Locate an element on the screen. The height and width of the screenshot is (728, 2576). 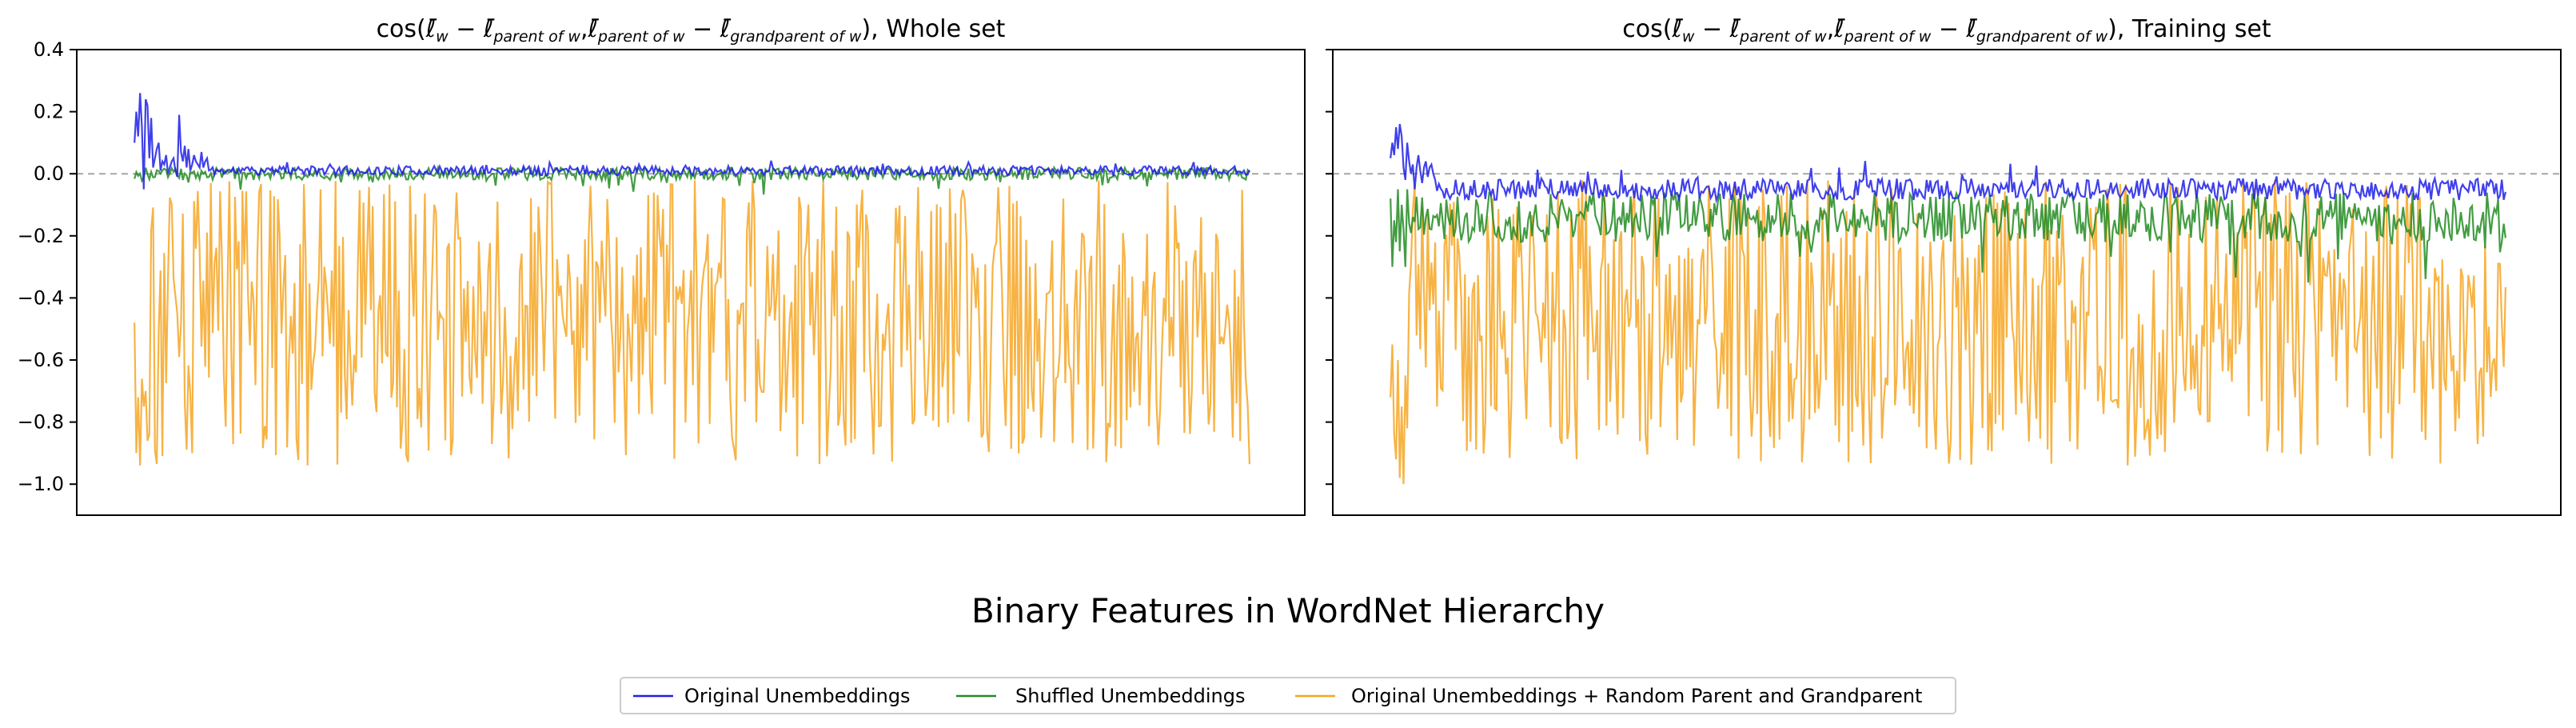
y-tick-label: 0.0 is located at coordinates (49, 173).